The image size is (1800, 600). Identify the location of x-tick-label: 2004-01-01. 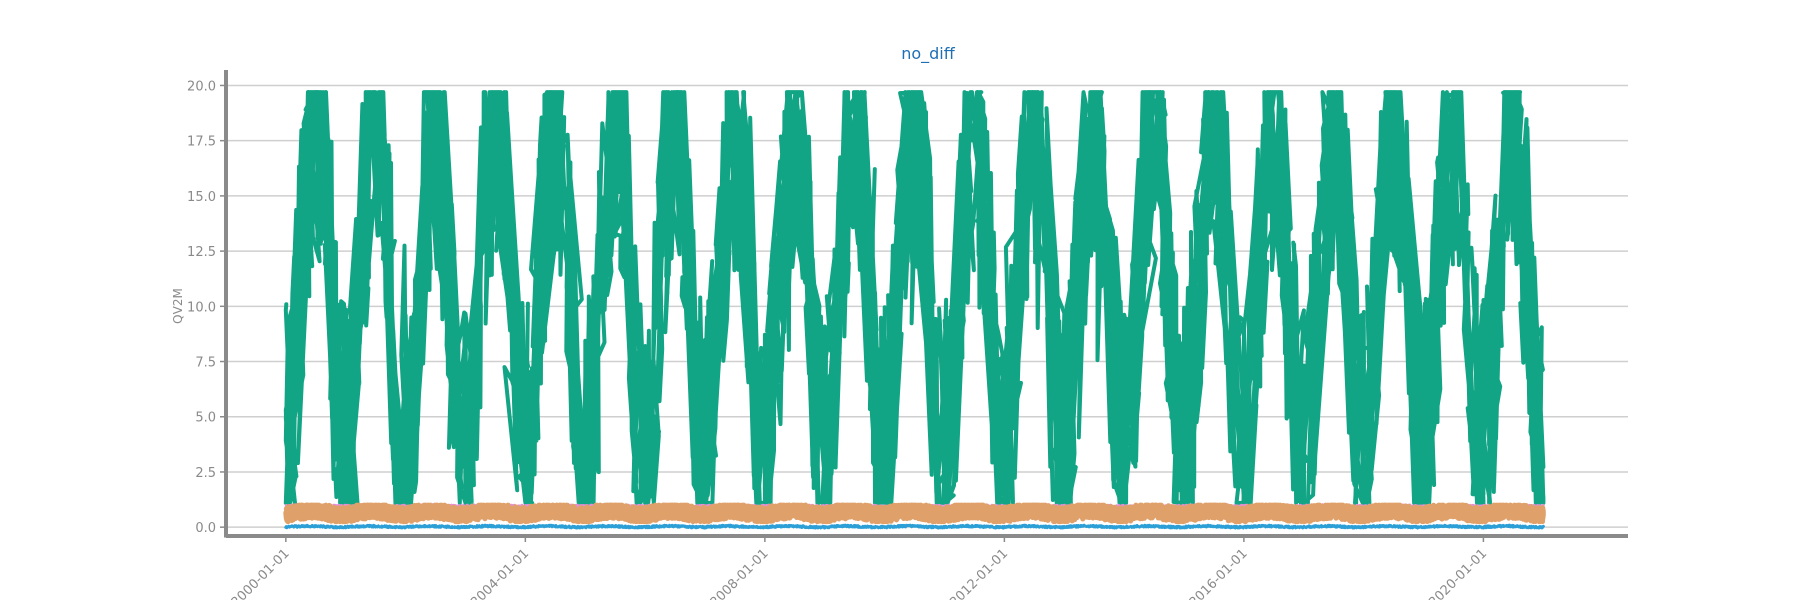
(500, 573).